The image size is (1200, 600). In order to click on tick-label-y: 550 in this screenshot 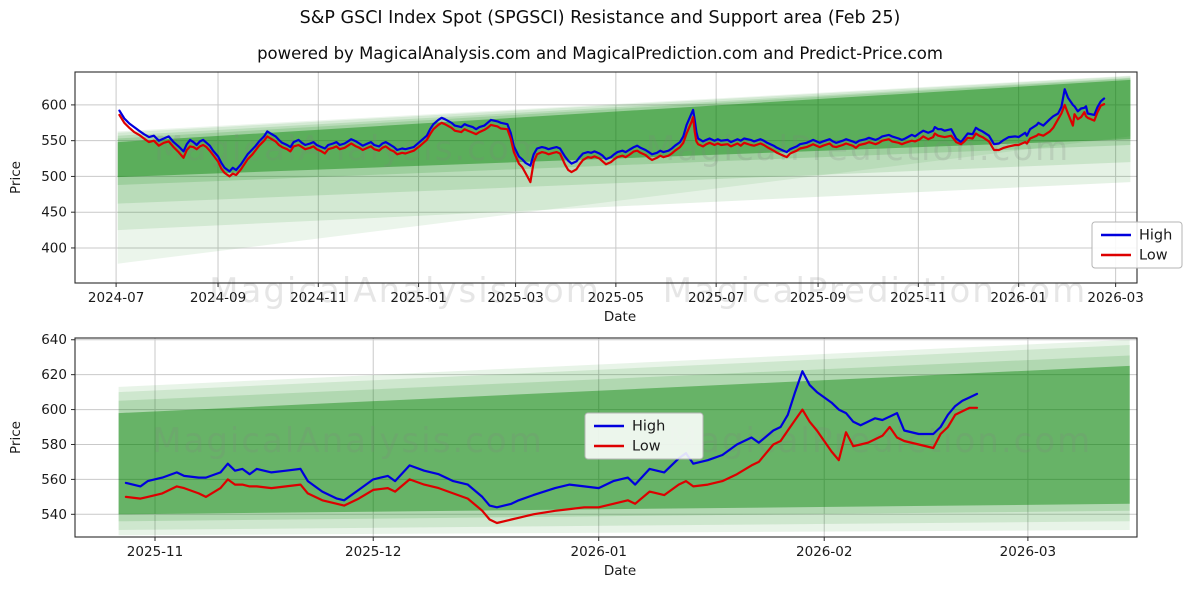, I will do `click(54, 141)`.